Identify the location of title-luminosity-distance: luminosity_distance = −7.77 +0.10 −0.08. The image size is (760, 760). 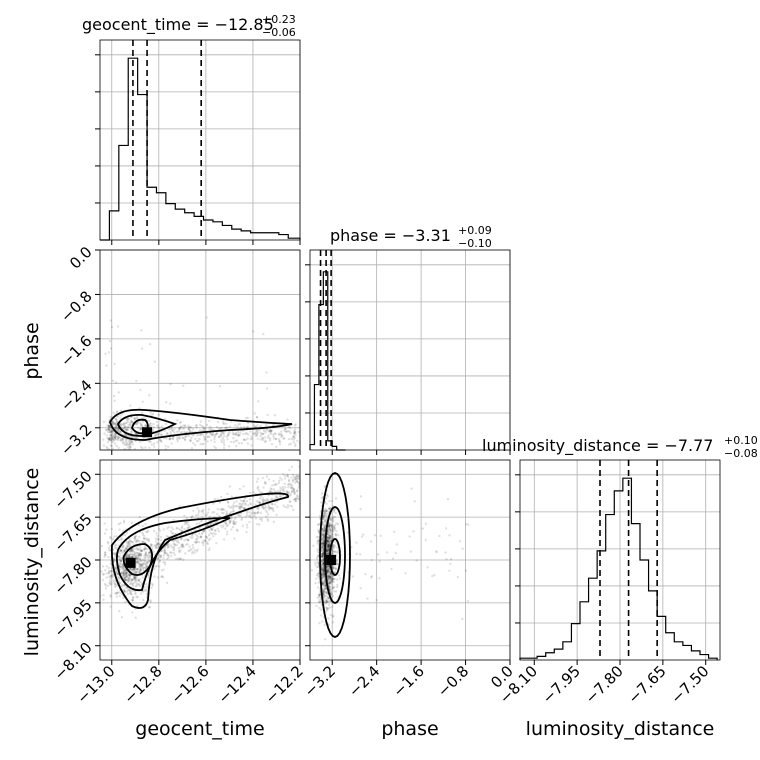
(620, 447).